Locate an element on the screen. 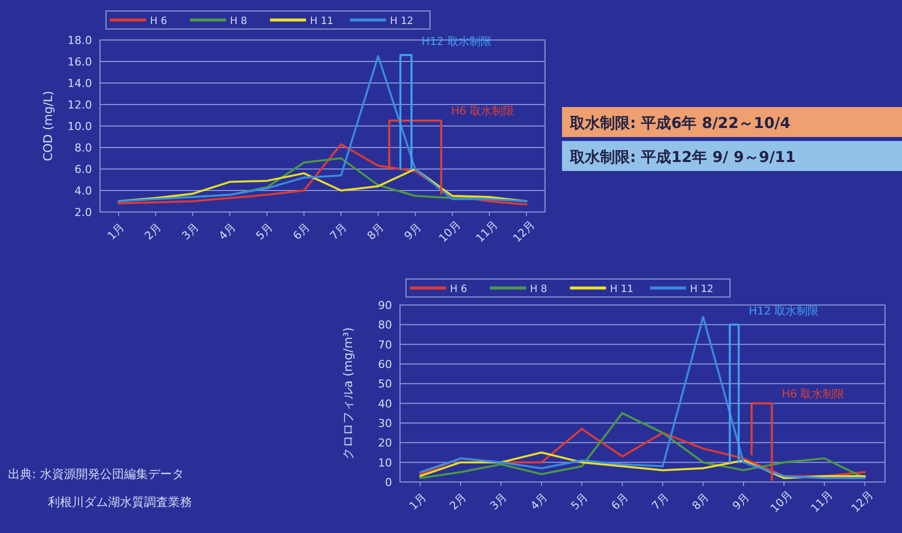 This screenshot has height=533, width=902. text: 取水制限: 平成6年 8/22～10/4 is located at coordinates (679, 123).